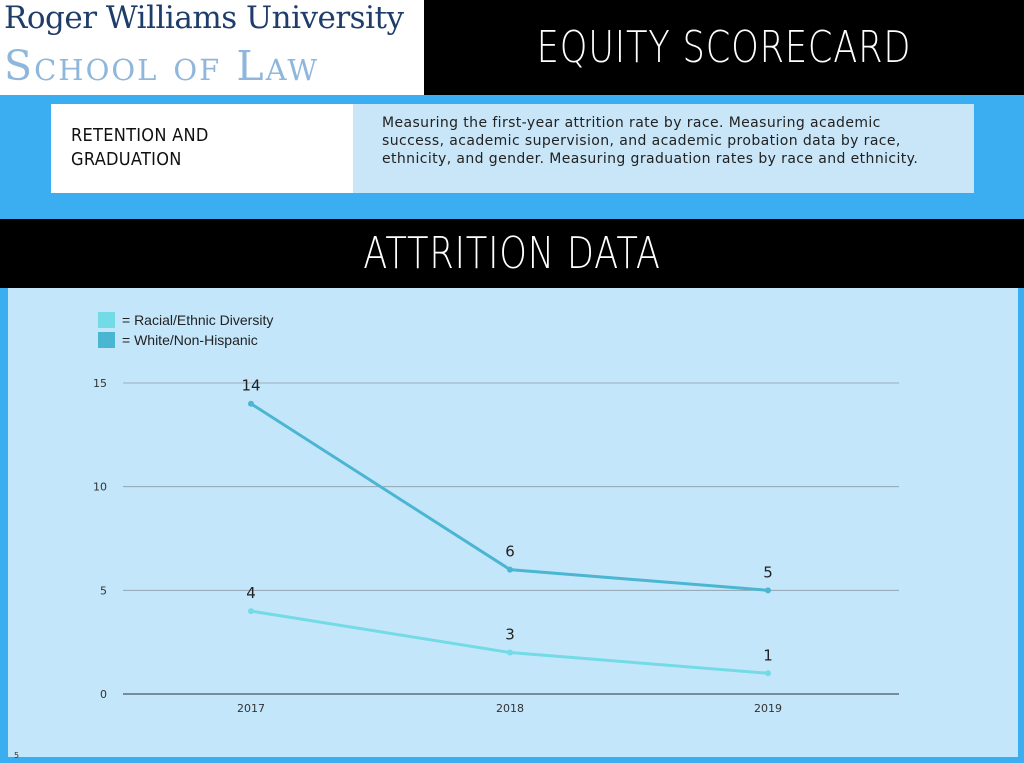  Describe the element at coordinates (724, 47) in the screenshot. I see `page-title: EQUITY SCORECARD` at that location.